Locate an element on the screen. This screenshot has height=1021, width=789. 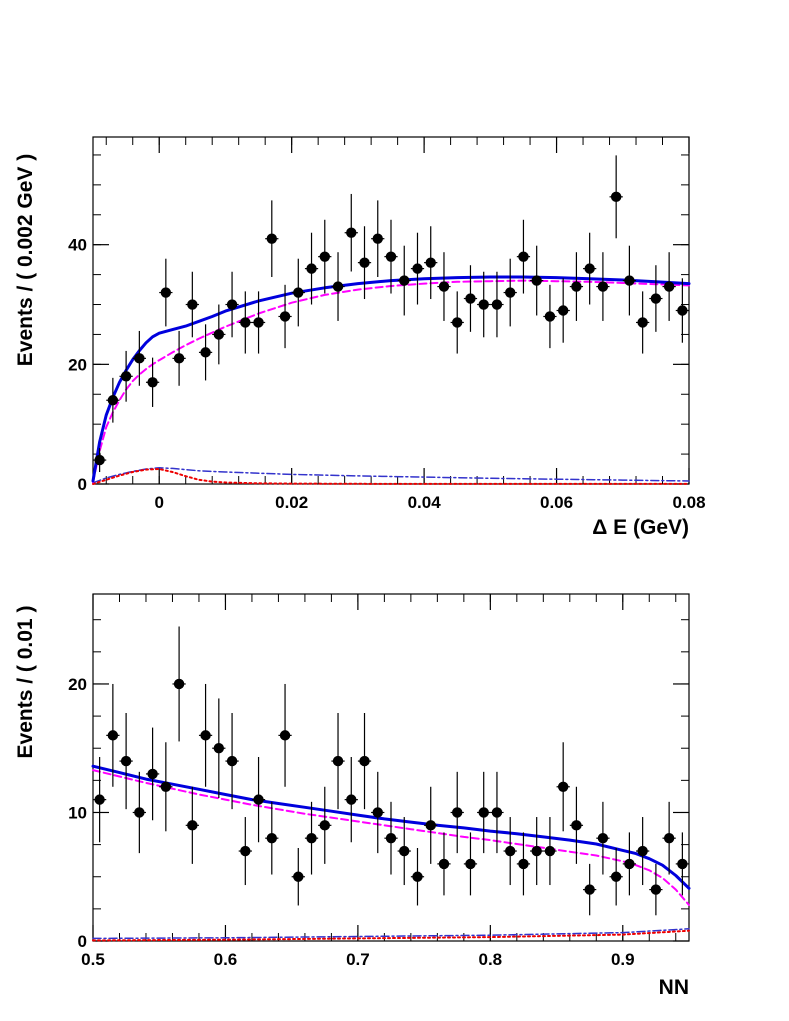
nn-x-axis-title: NN is located at coordinates (674, 987).